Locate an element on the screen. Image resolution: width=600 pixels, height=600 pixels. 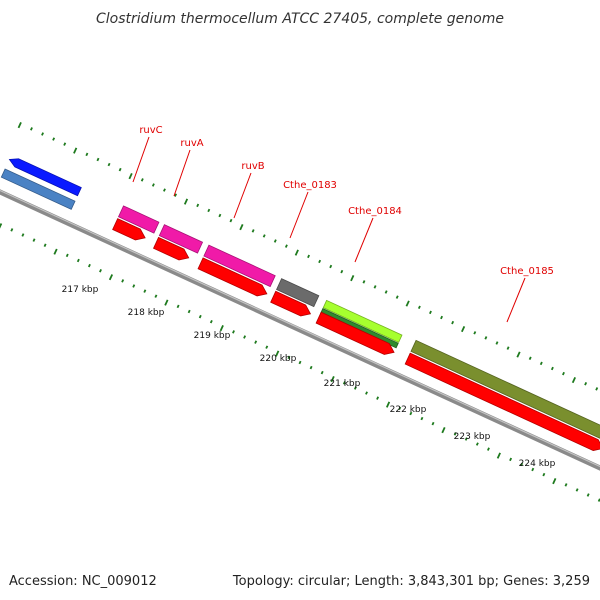
gene-label-ruvb: ruvB is located at coordinates (252, 166).